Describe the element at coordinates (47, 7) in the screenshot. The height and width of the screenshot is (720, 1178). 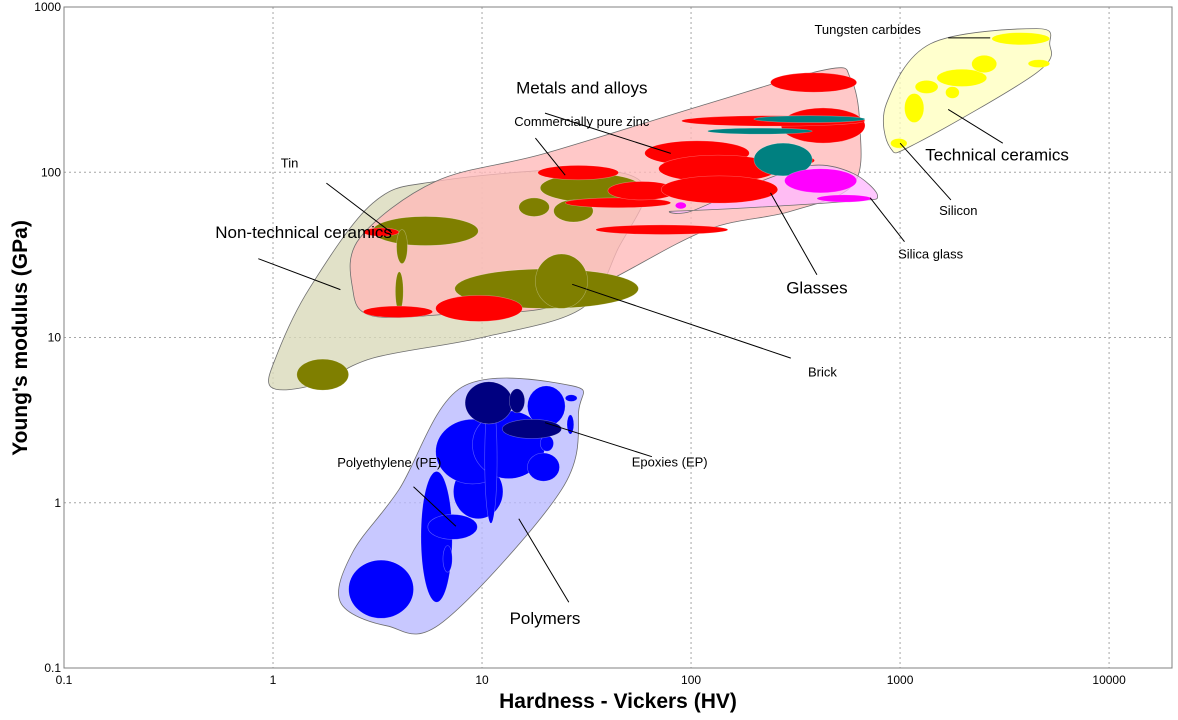
I see `y-tick-label: 1000` at that location.